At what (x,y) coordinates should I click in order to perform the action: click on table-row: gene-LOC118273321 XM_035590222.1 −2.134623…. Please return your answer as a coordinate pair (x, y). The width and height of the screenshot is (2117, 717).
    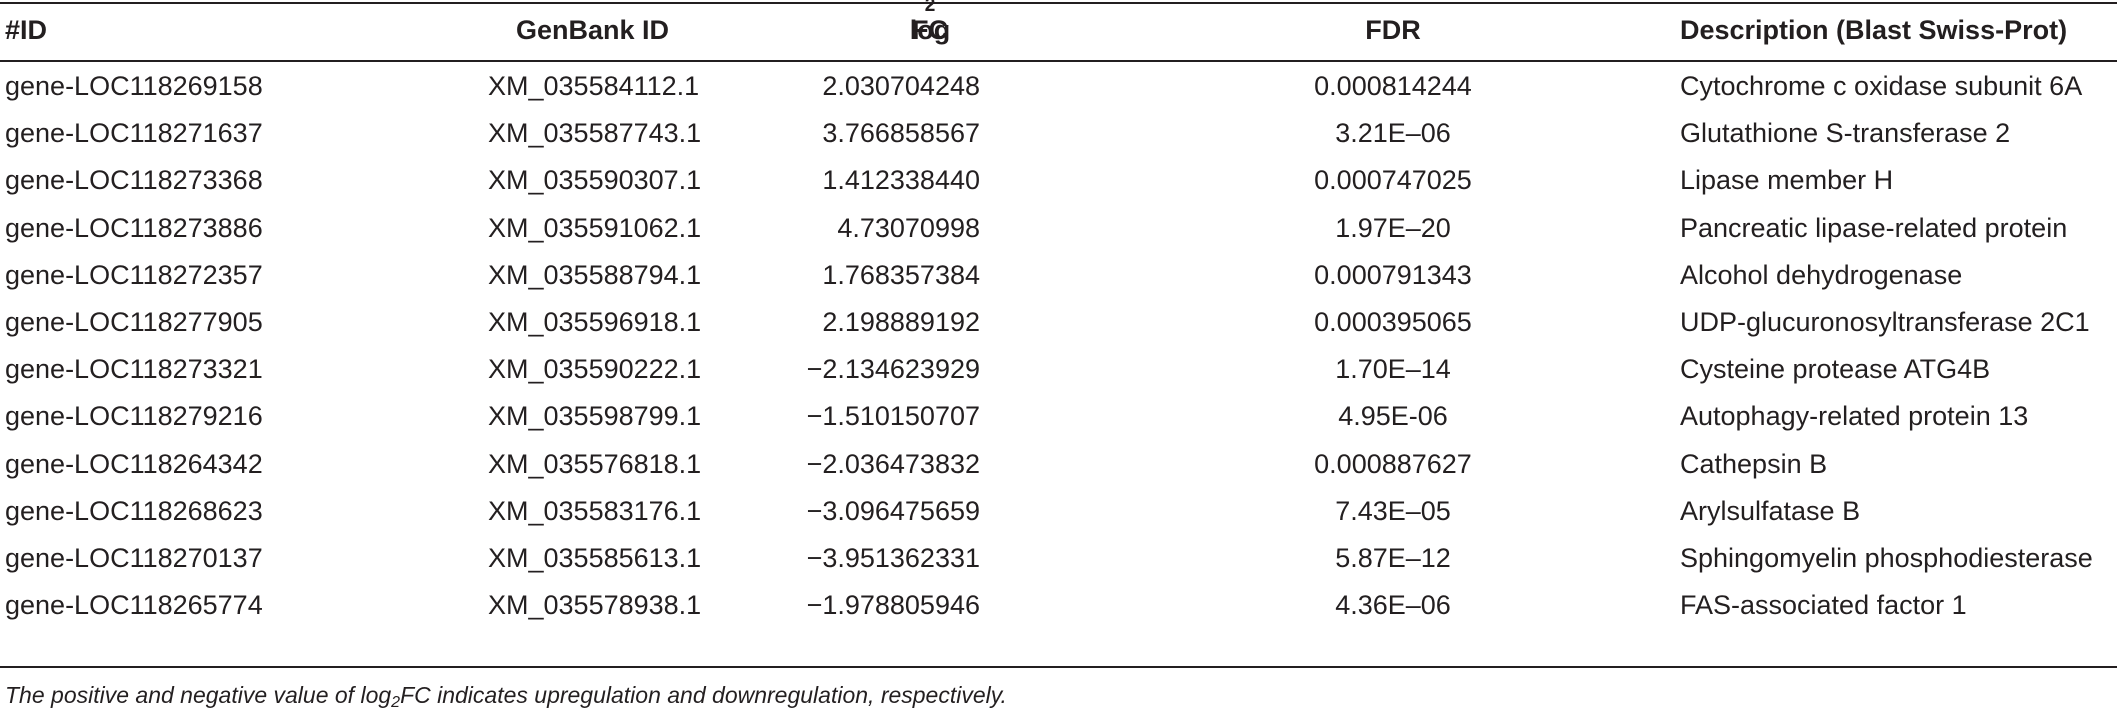
    Looking at the image, I should click on (1058, 369).